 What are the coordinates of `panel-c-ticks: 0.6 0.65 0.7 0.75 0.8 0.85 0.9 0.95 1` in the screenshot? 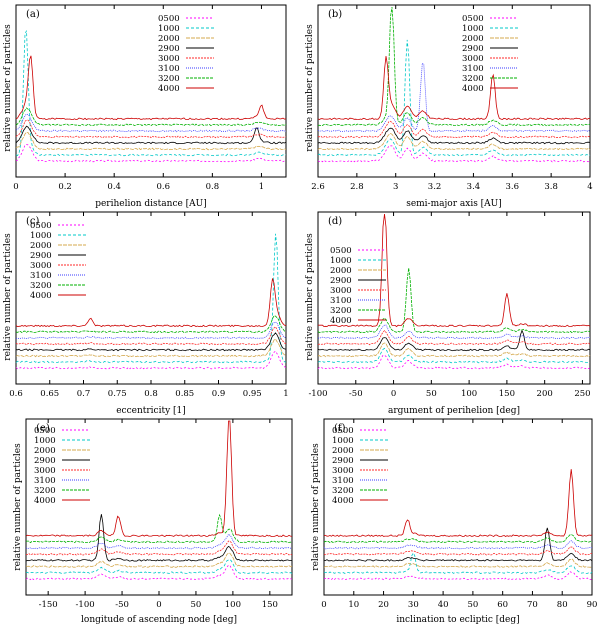 It's located at (149, 305).